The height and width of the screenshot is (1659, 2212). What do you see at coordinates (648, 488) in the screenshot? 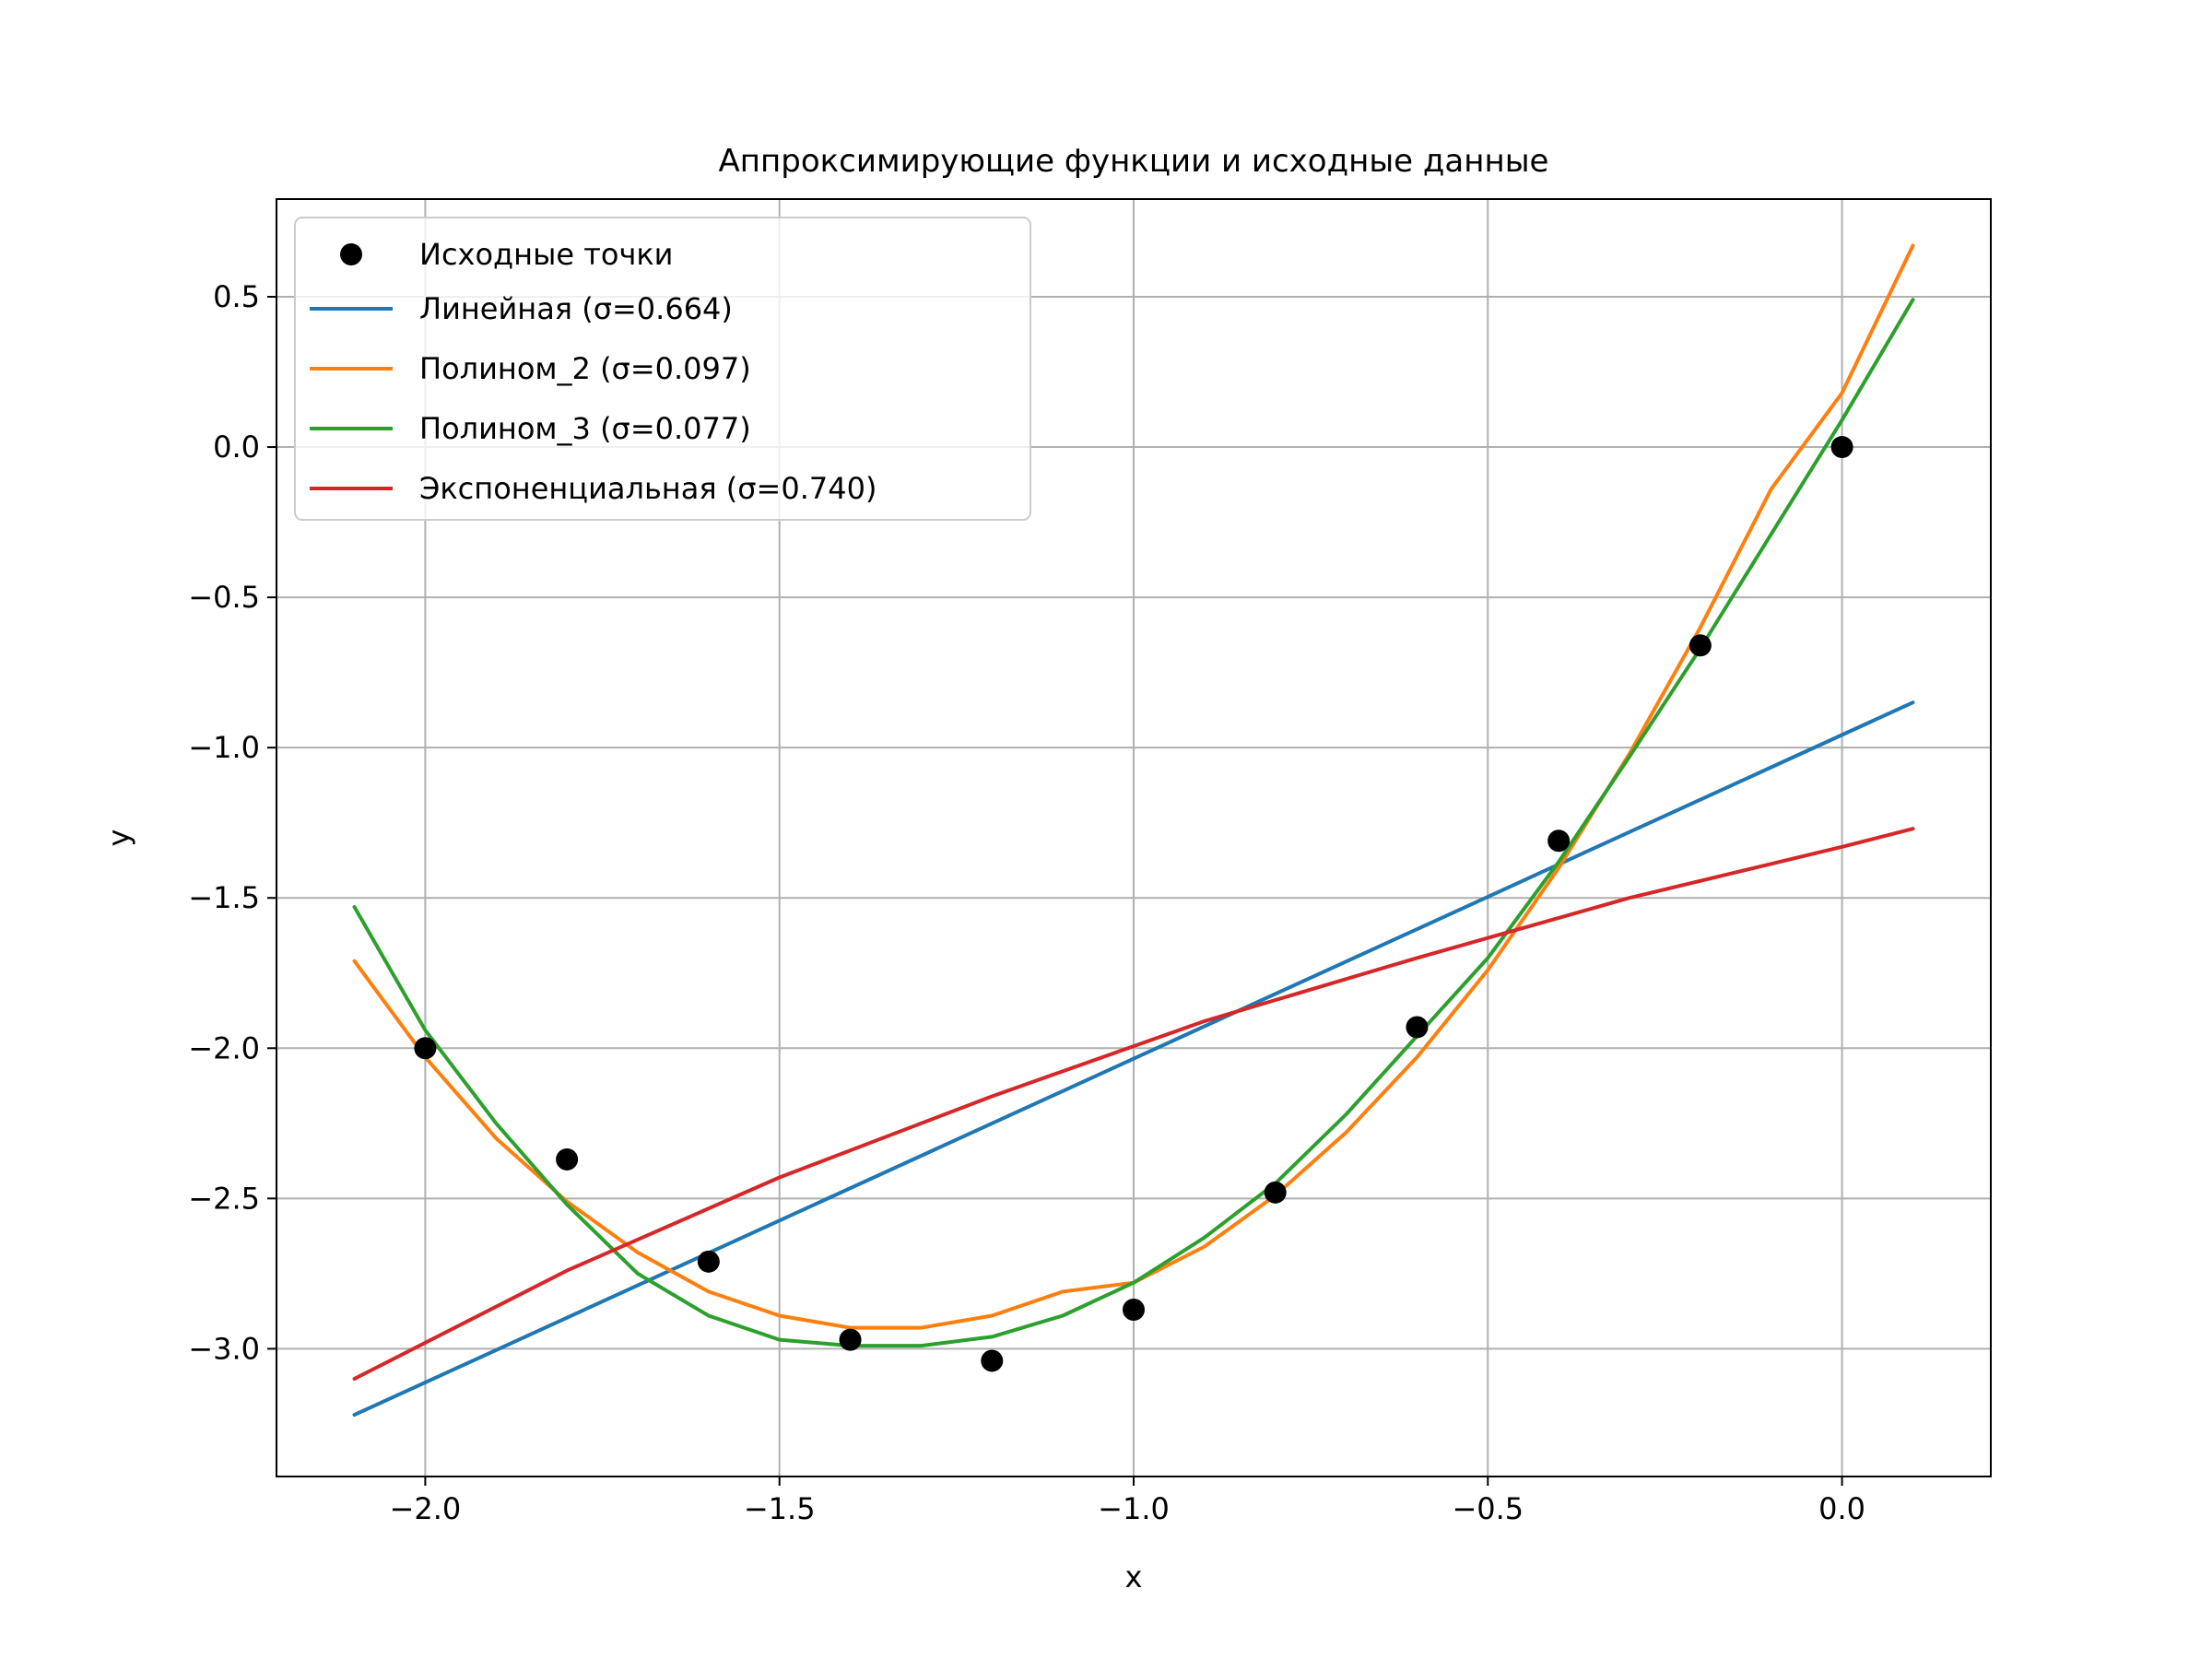
I see `legend-label-exponential: Экспоненциальная (σ=0.740)` at bounding box center [648, 488].